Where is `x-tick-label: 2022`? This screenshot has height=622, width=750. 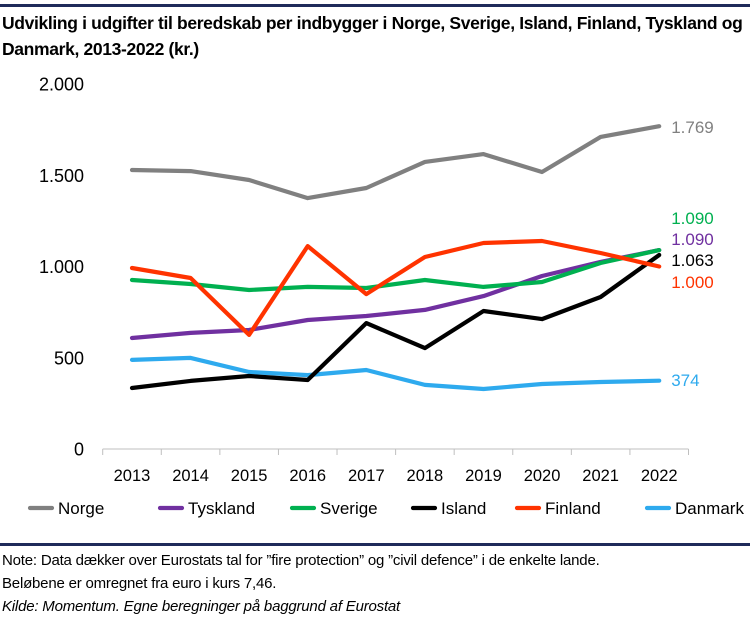
x-tick-label: 2022 is located at coordinates (659, 476).